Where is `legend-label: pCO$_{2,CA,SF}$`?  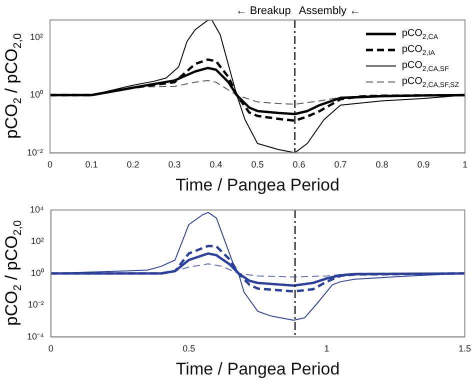
legend-label: pCO$_{2,CA,SF}$ is located at coordinates (425, 66).